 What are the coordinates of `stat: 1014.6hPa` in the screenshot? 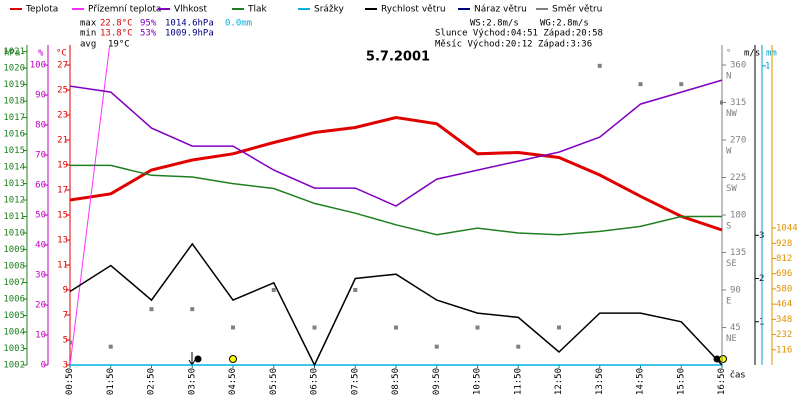 It's located at (189, 24).